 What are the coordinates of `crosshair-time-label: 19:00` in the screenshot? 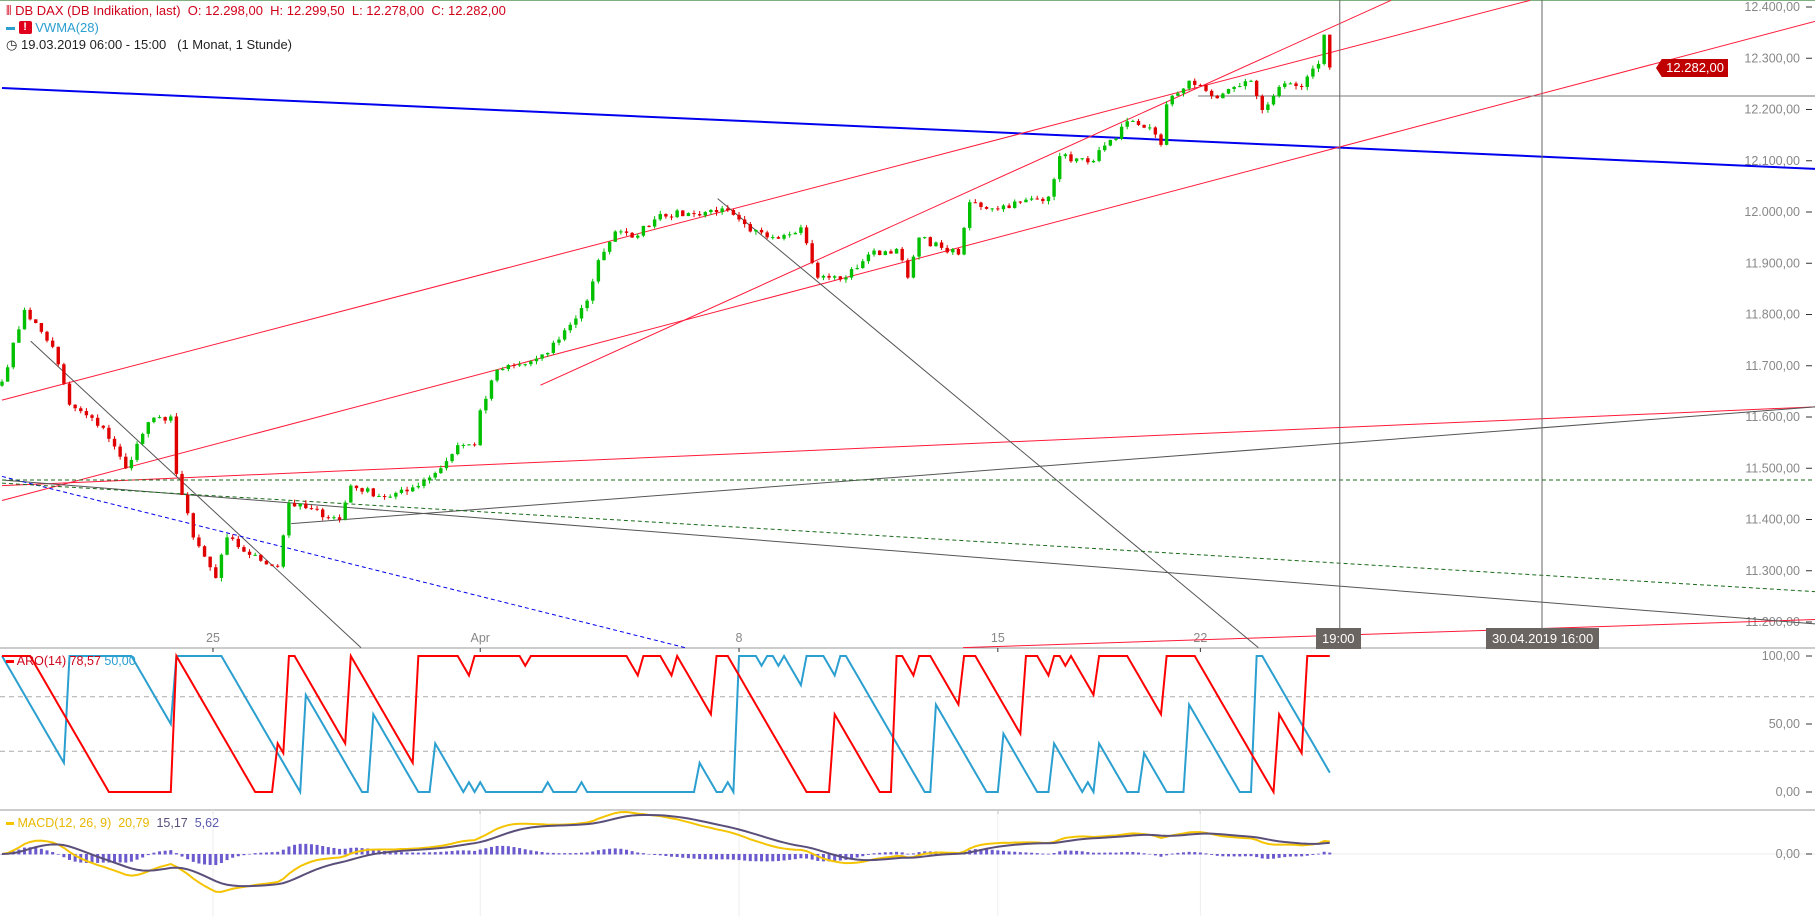 It's located at (1338, 638).